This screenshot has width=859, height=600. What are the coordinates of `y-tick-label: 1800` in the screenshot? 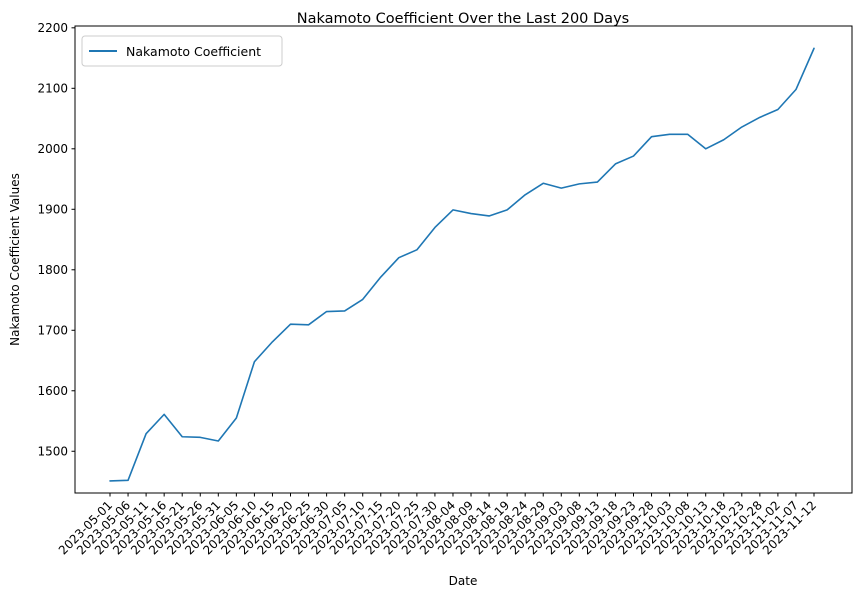 It's located at (52, 270).